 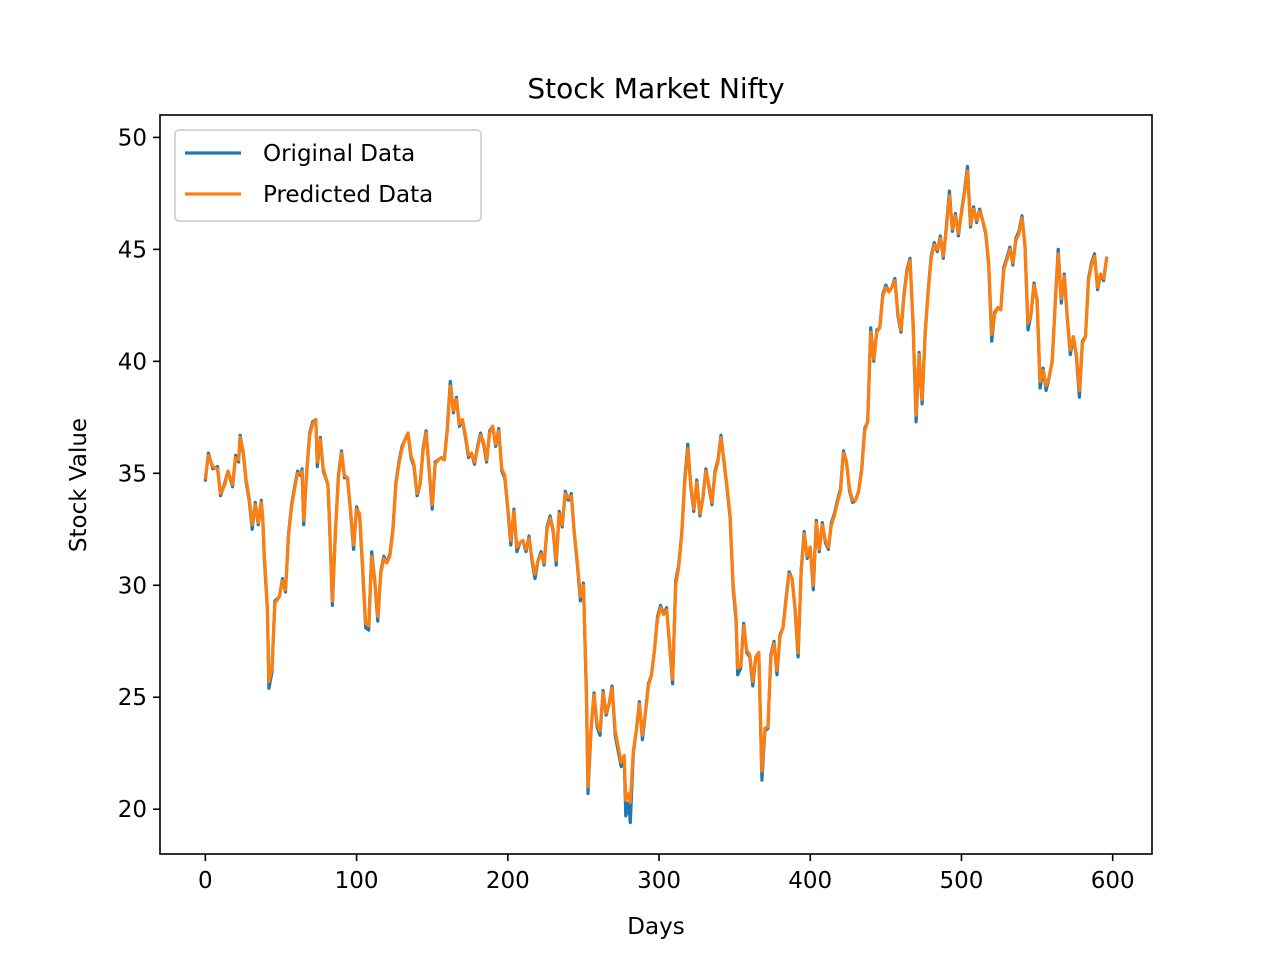 I want to click on x-tick-label: 400, so click(x=810, y=881).